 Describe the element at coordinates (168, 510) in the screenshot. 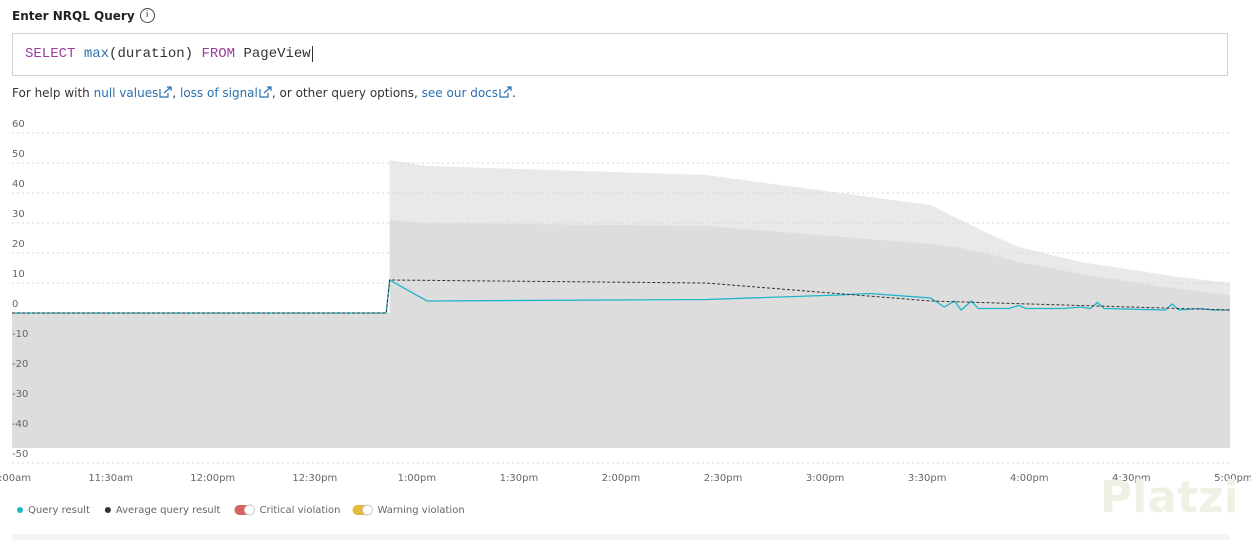

I see `legend-label: Average query result` at that location.